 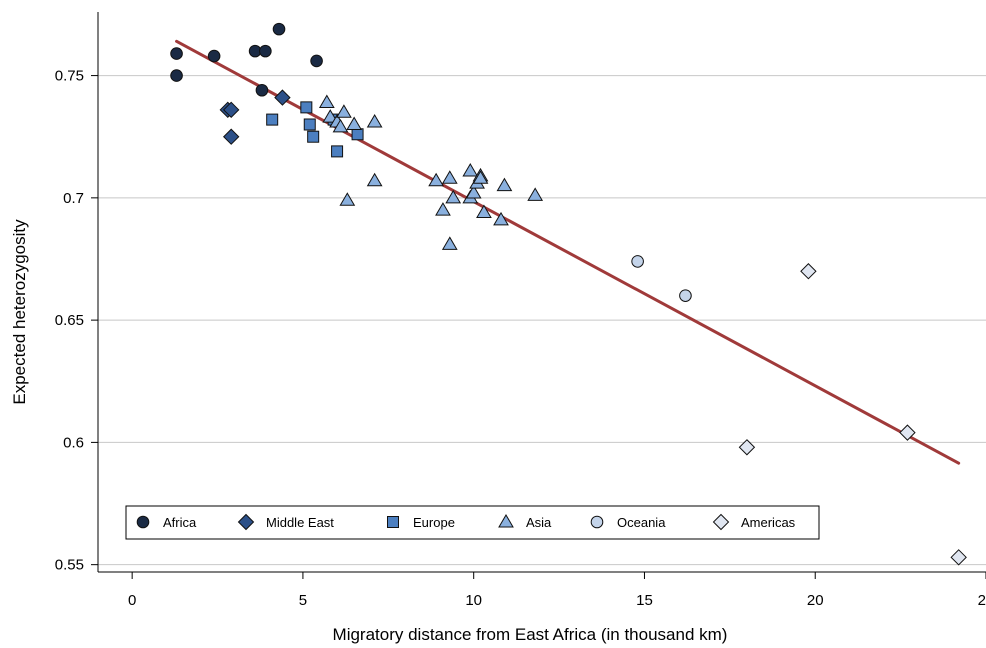 What do you see at coordinates (303, 600) in the screenshot?
I see `x-tick-label: 5` at bounding box center [303, 600].